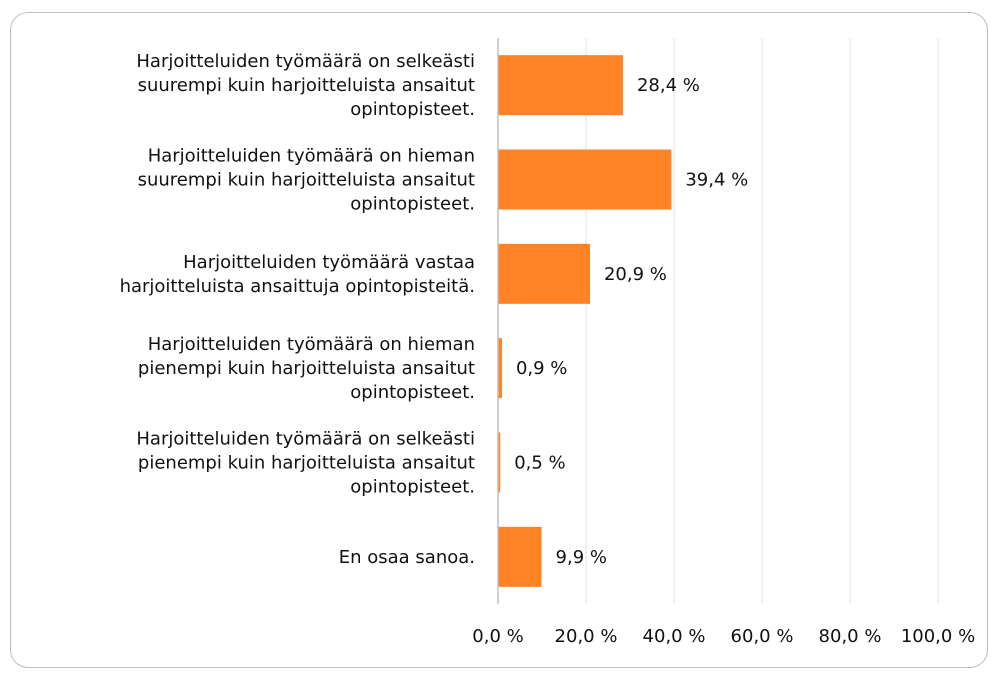 The width and height of the screenshot is (1000, 683). What do you see at coordinates (668, 85) in the screenshot?
I see `value-label-0: 28,4 %` at bounding box center [668, 85].